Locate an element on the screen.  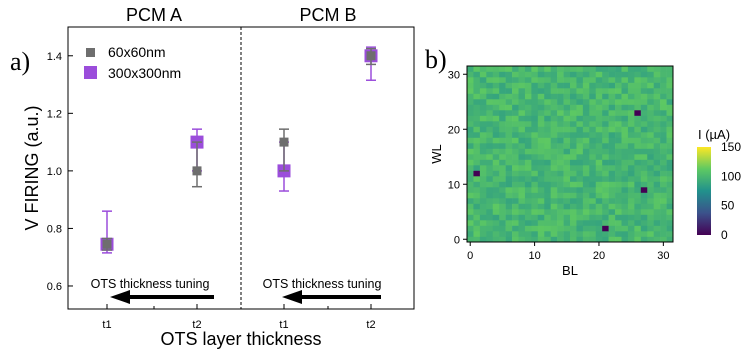
y-tick-label: 0.8 is located at coordinates (54, 229).